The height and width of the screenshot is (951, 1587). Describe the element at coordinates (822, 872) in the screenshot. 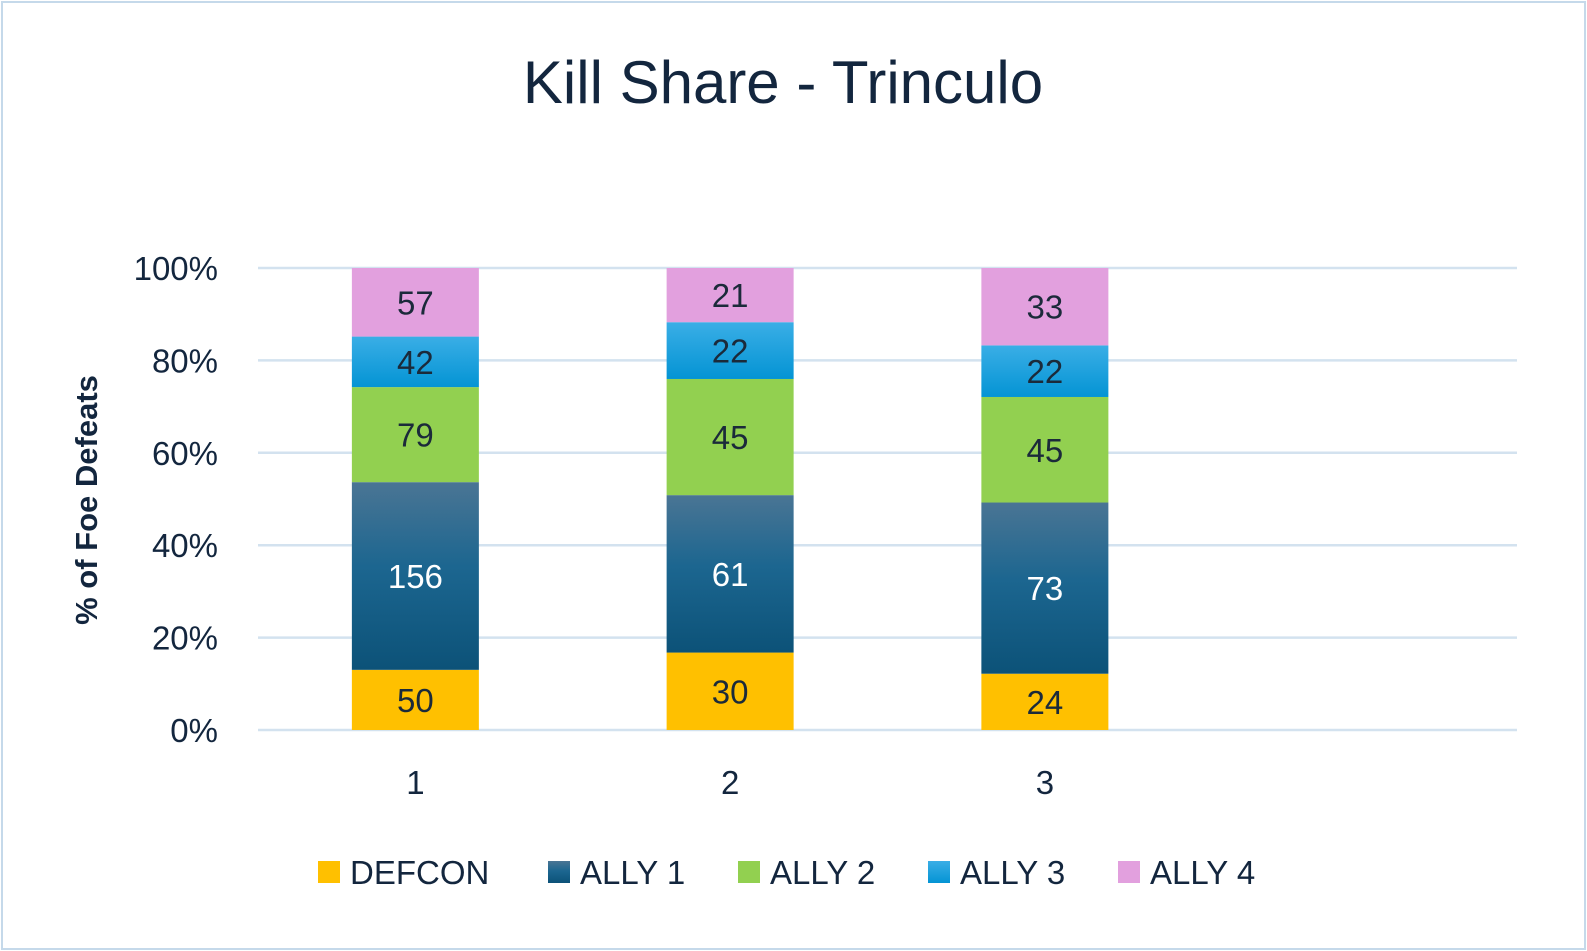

I see `legend-label: ALLY 2` at that location.